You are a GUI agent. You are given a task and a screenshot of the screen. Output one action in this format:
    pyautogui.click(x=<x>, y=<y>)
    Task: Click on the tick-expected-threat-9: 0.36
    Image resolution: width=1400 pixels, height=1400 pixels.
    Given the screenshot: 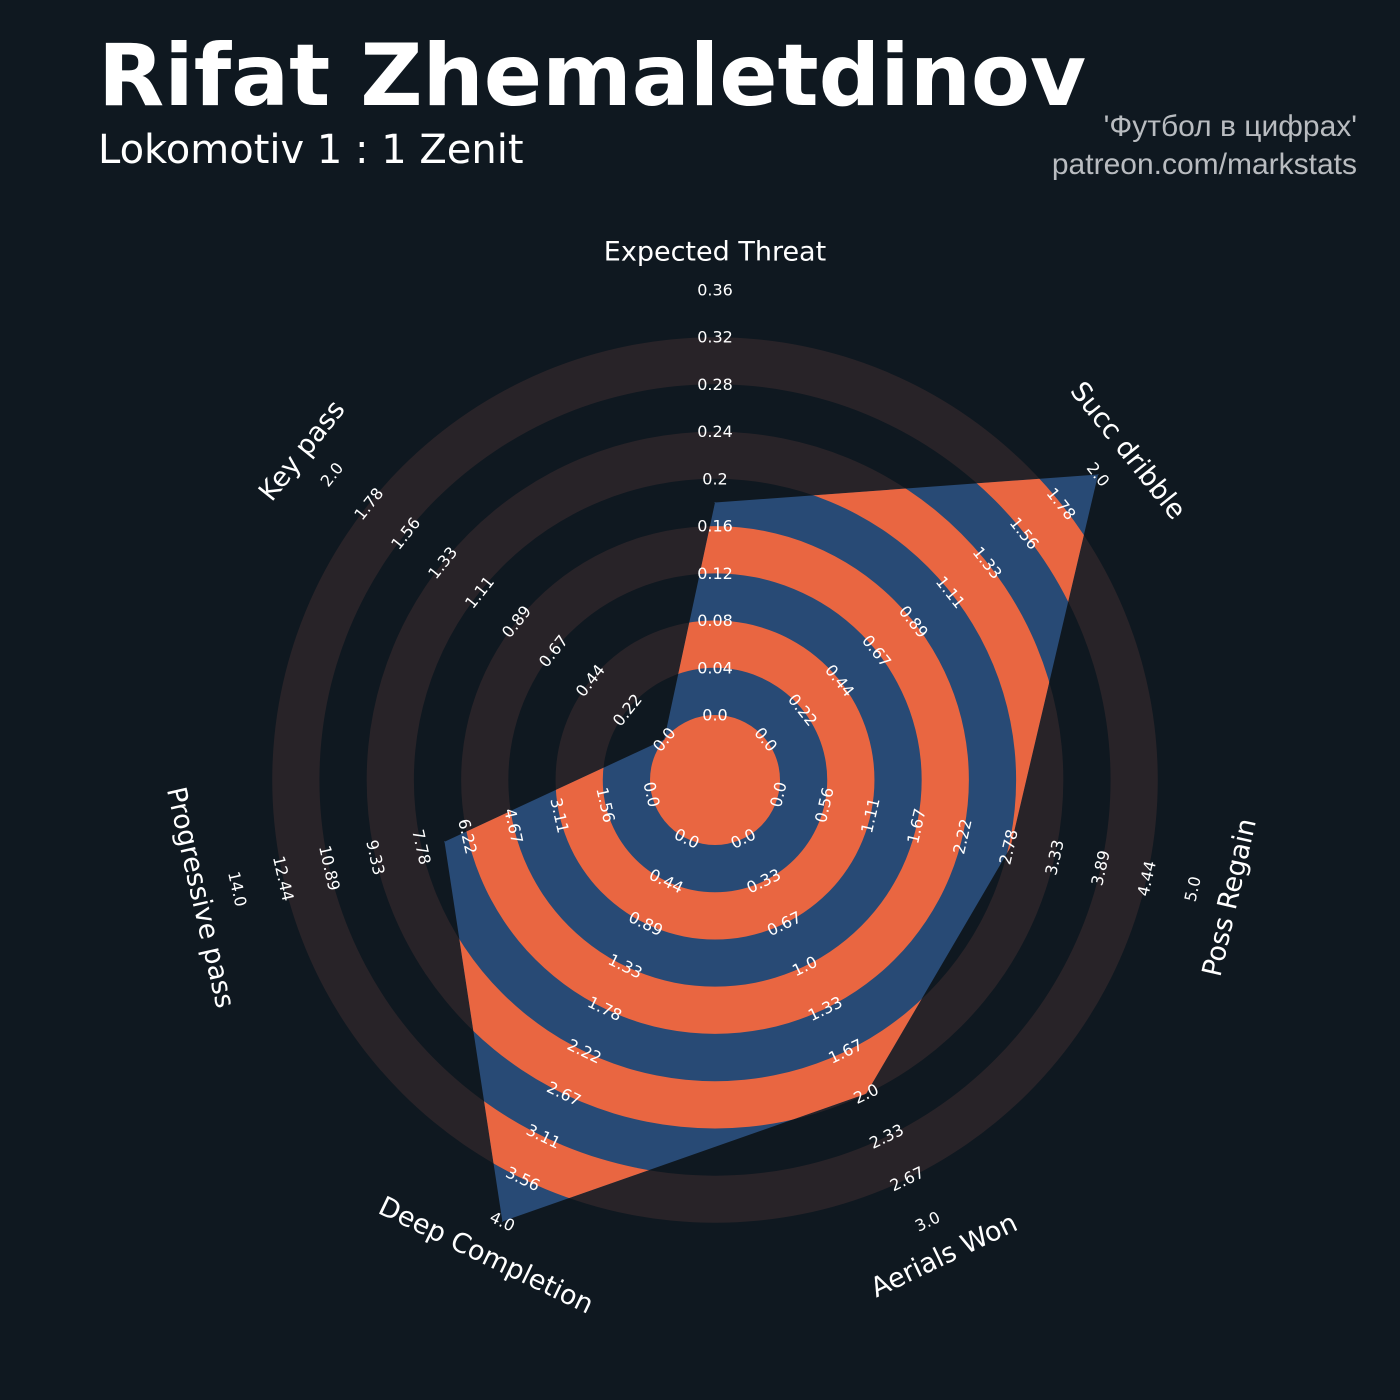 What is the action you would take?
    pyautogui.click(x=715, y=290)
    